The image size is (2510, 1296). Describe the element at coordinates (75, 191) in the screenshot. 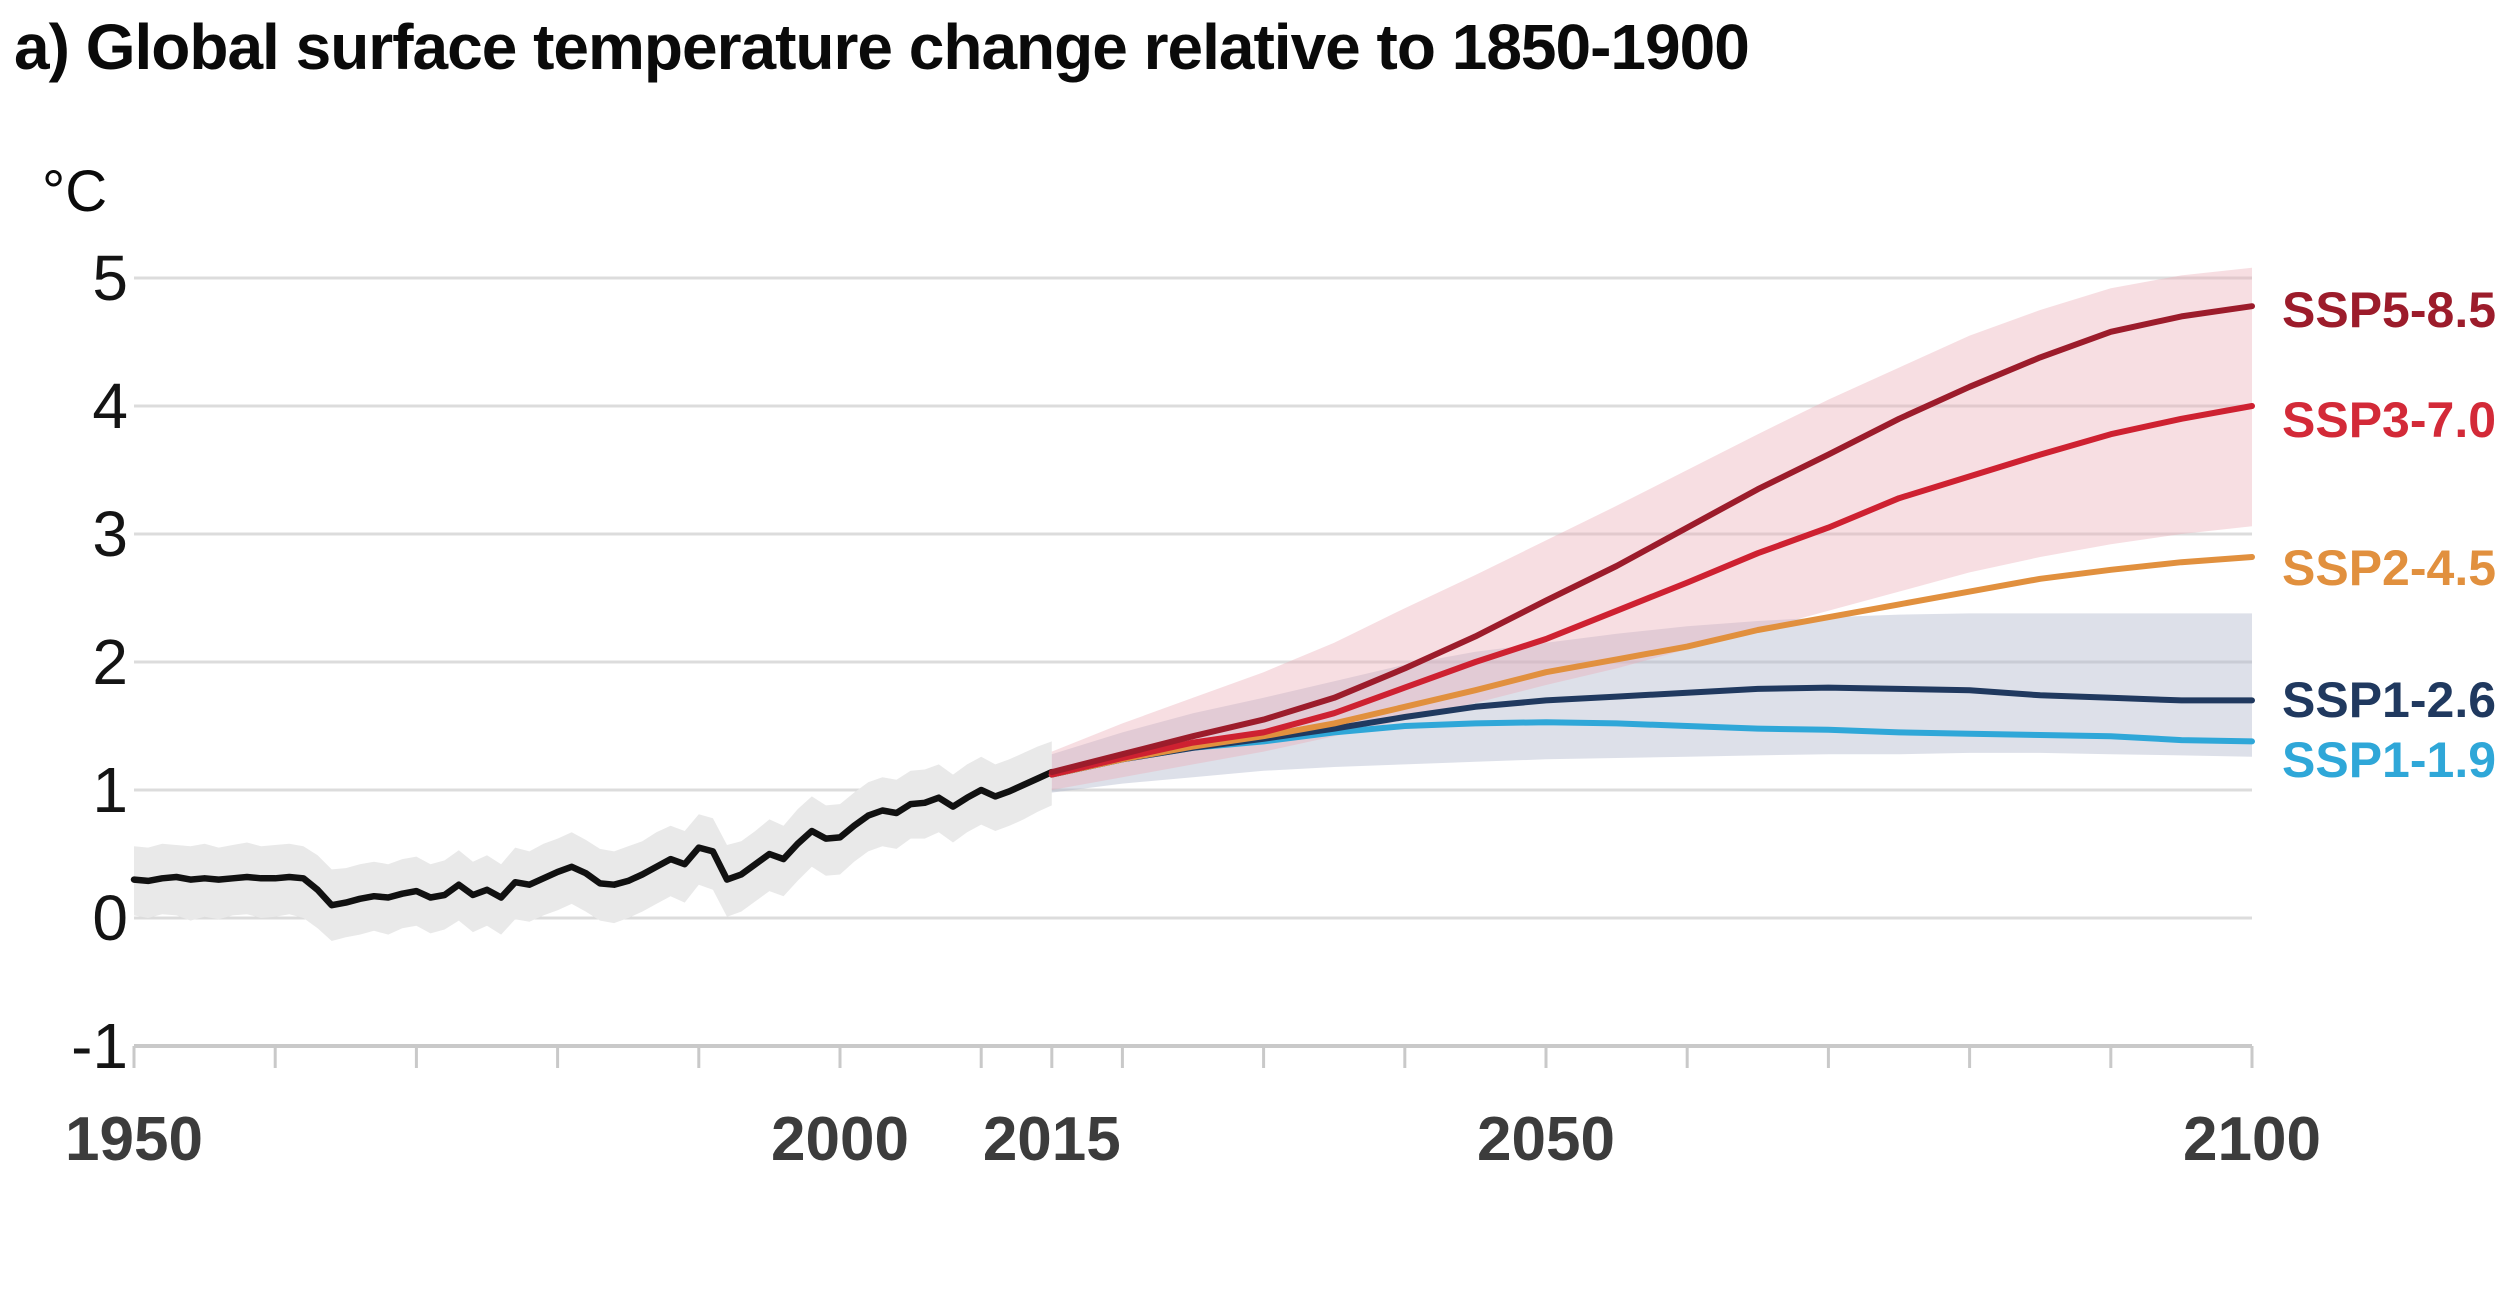

I see `y-axis-unit-label: °C` at that location.